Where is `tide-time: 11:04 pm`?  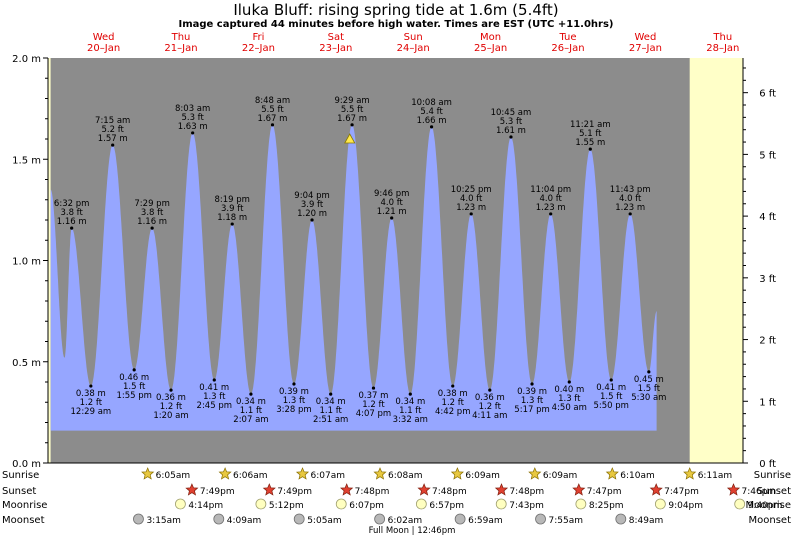
tide-time: 11:04 pm is located at coordinates (550, 190).